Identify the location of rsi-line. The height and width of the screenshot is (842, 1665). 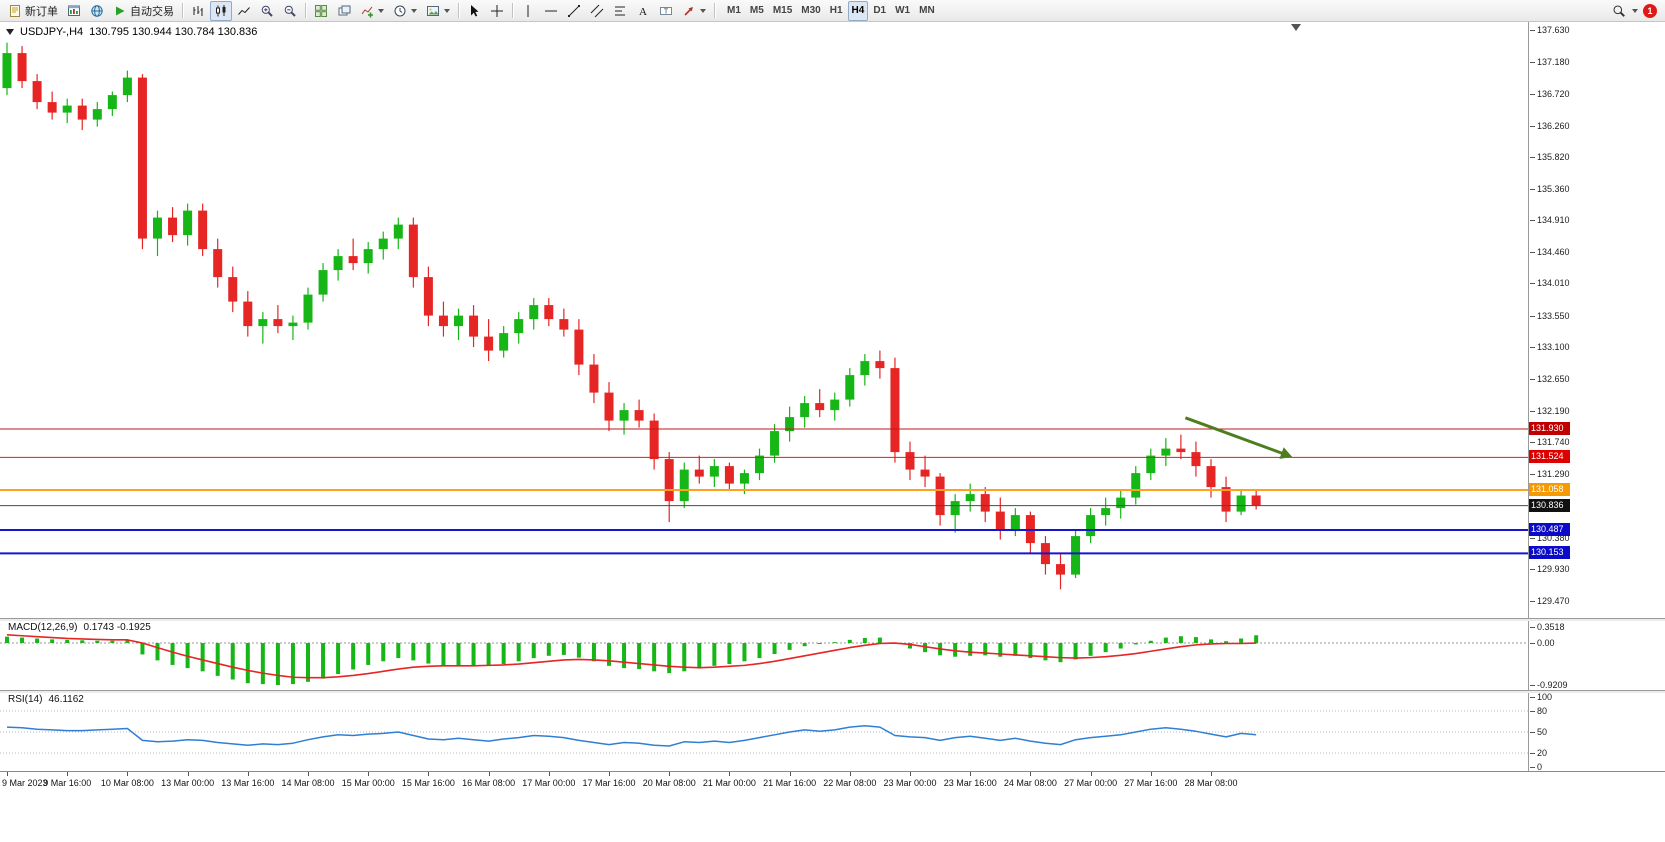
(631, 735).